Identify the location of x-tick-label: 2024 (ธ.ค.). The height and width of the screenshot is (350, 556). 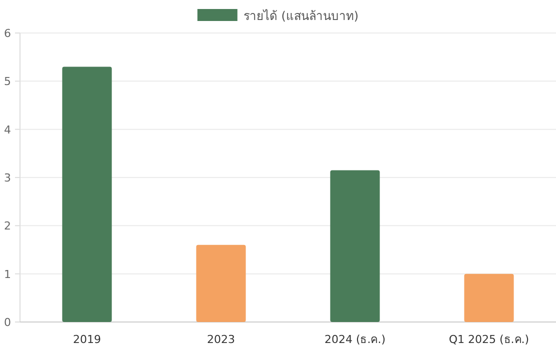
(355, 339).